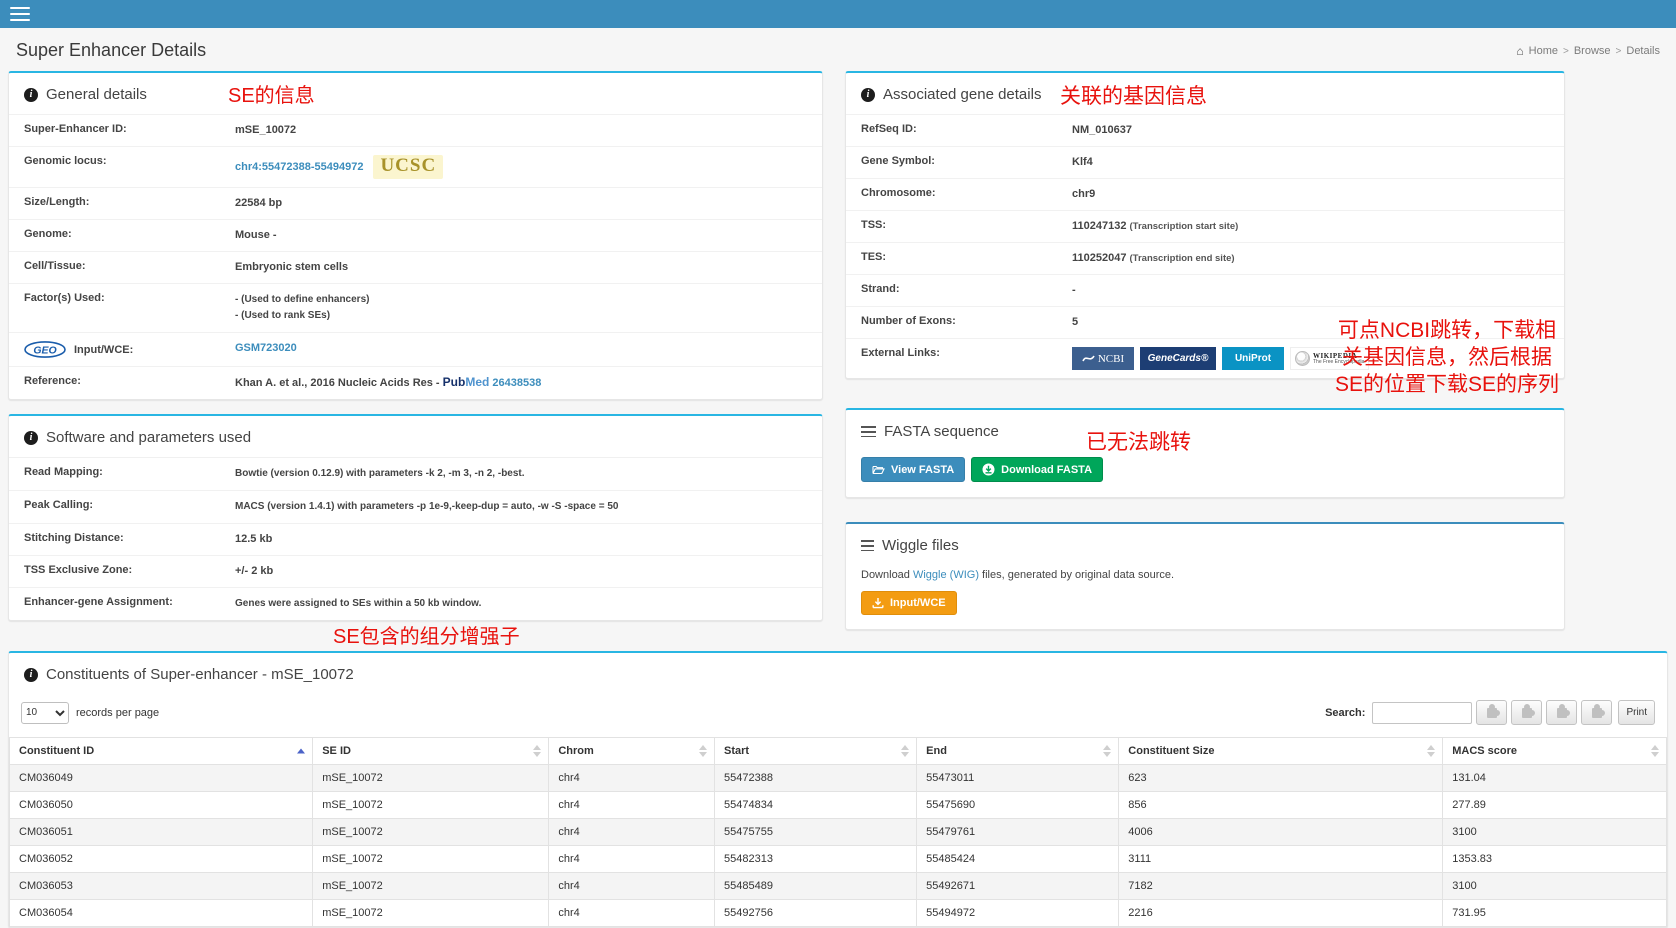 The height and width of the screenshot is (928, 1676). What do you see at coordinates (1082, 162) in the screenshot?
I see `gene-symbol-value: Klf4` at bounding box center [1082, 162].